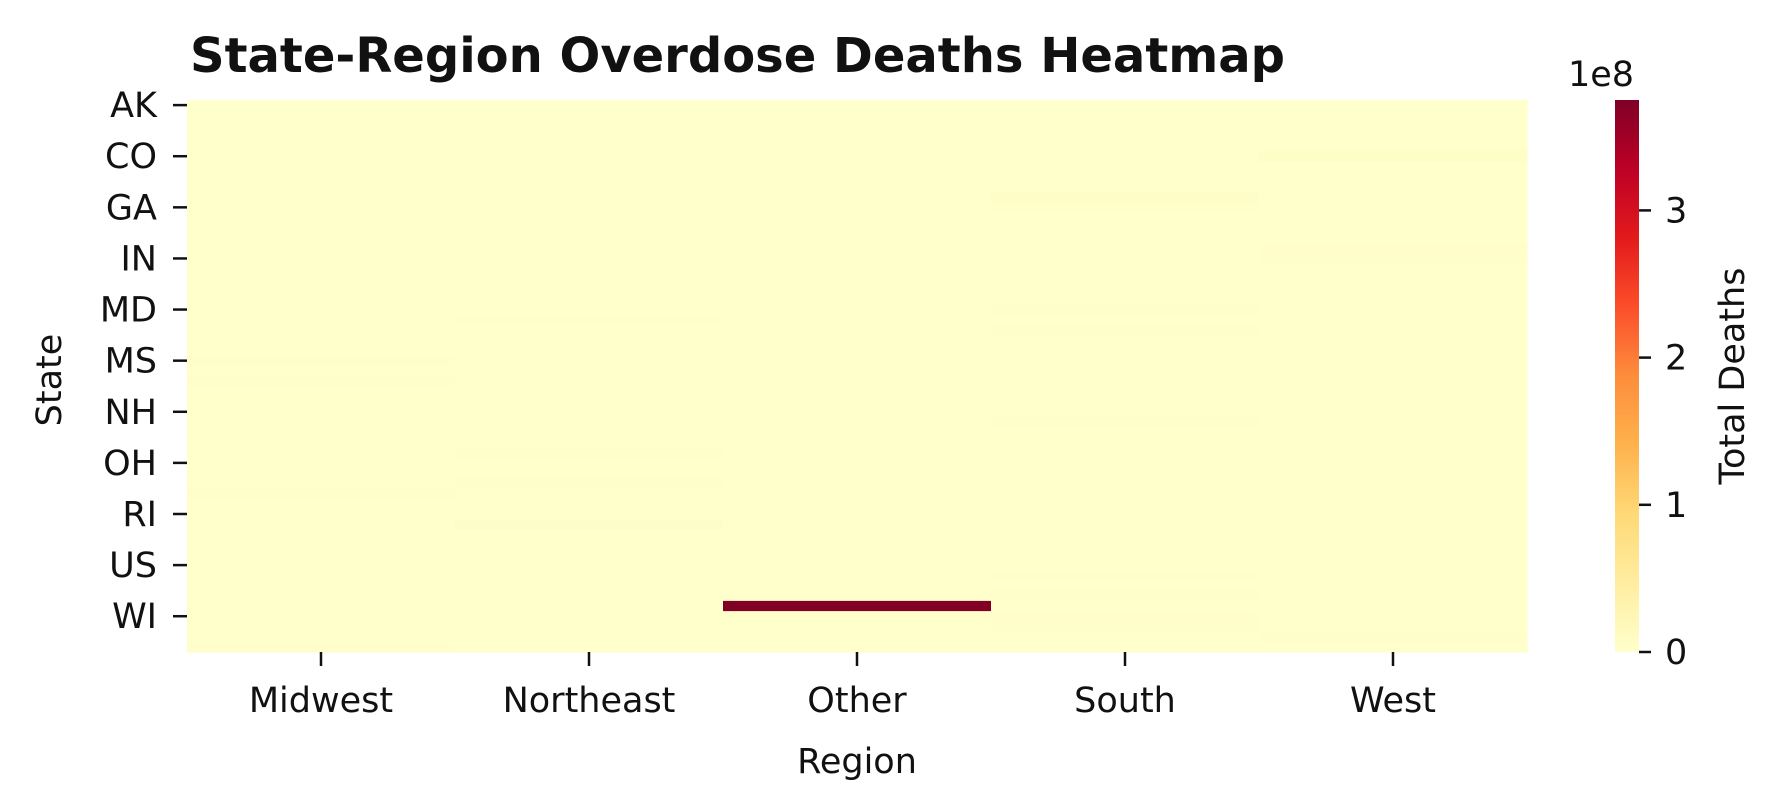  What do you see at coordinates (1676, 653) in the screenshot?
I see `colorbar-tick-label: 0` at bounding box center [1676, 653].